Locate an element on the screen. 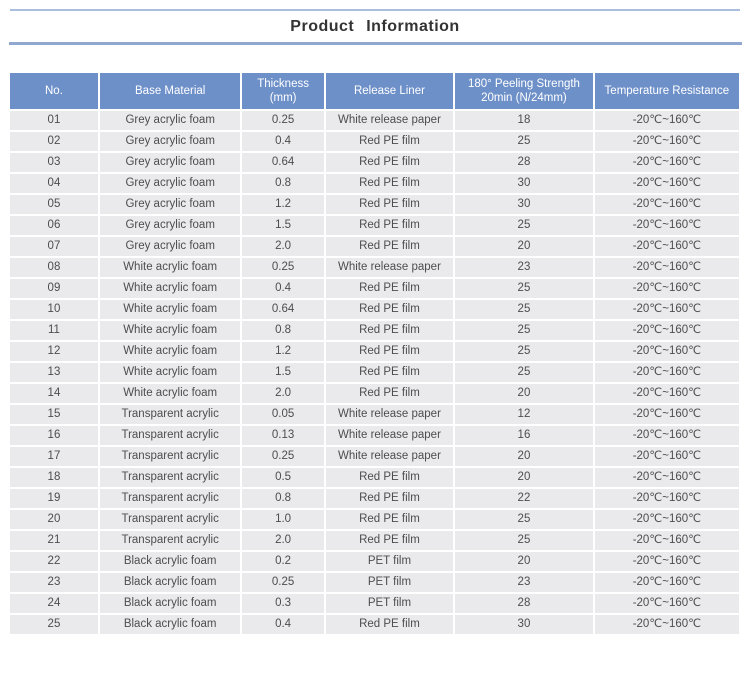 Image resolution: width=750 pixels, height=684 pixels. cell-no: 02 is located at coordinates (54, 141).